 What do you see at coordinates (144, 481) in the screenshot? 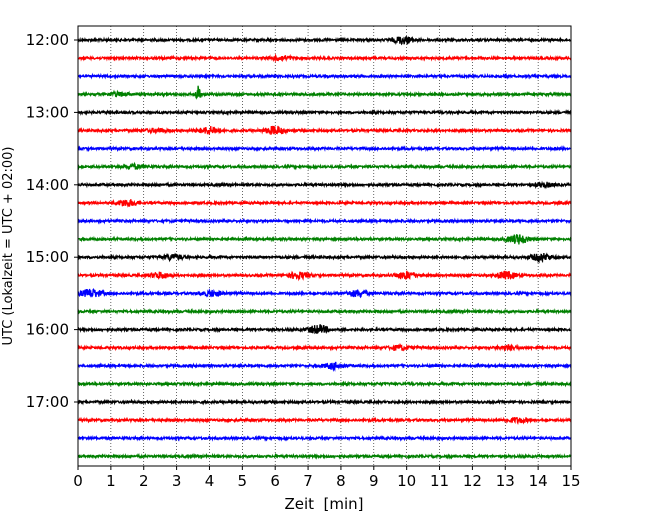
I see `x-tick-label: 2` at bounding box center [144, 481].